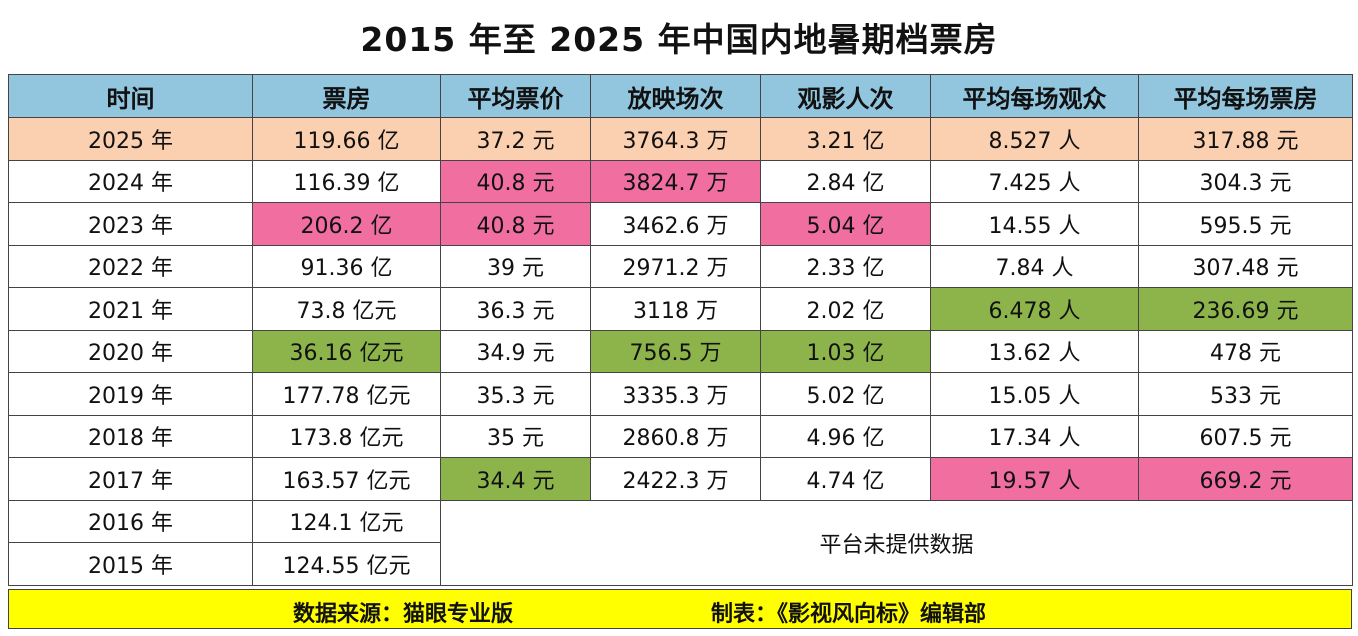 The height and width of the screenshot is (636, 1358). I want to click on cell-admissions: 5.04 亿, so click(845, 224).